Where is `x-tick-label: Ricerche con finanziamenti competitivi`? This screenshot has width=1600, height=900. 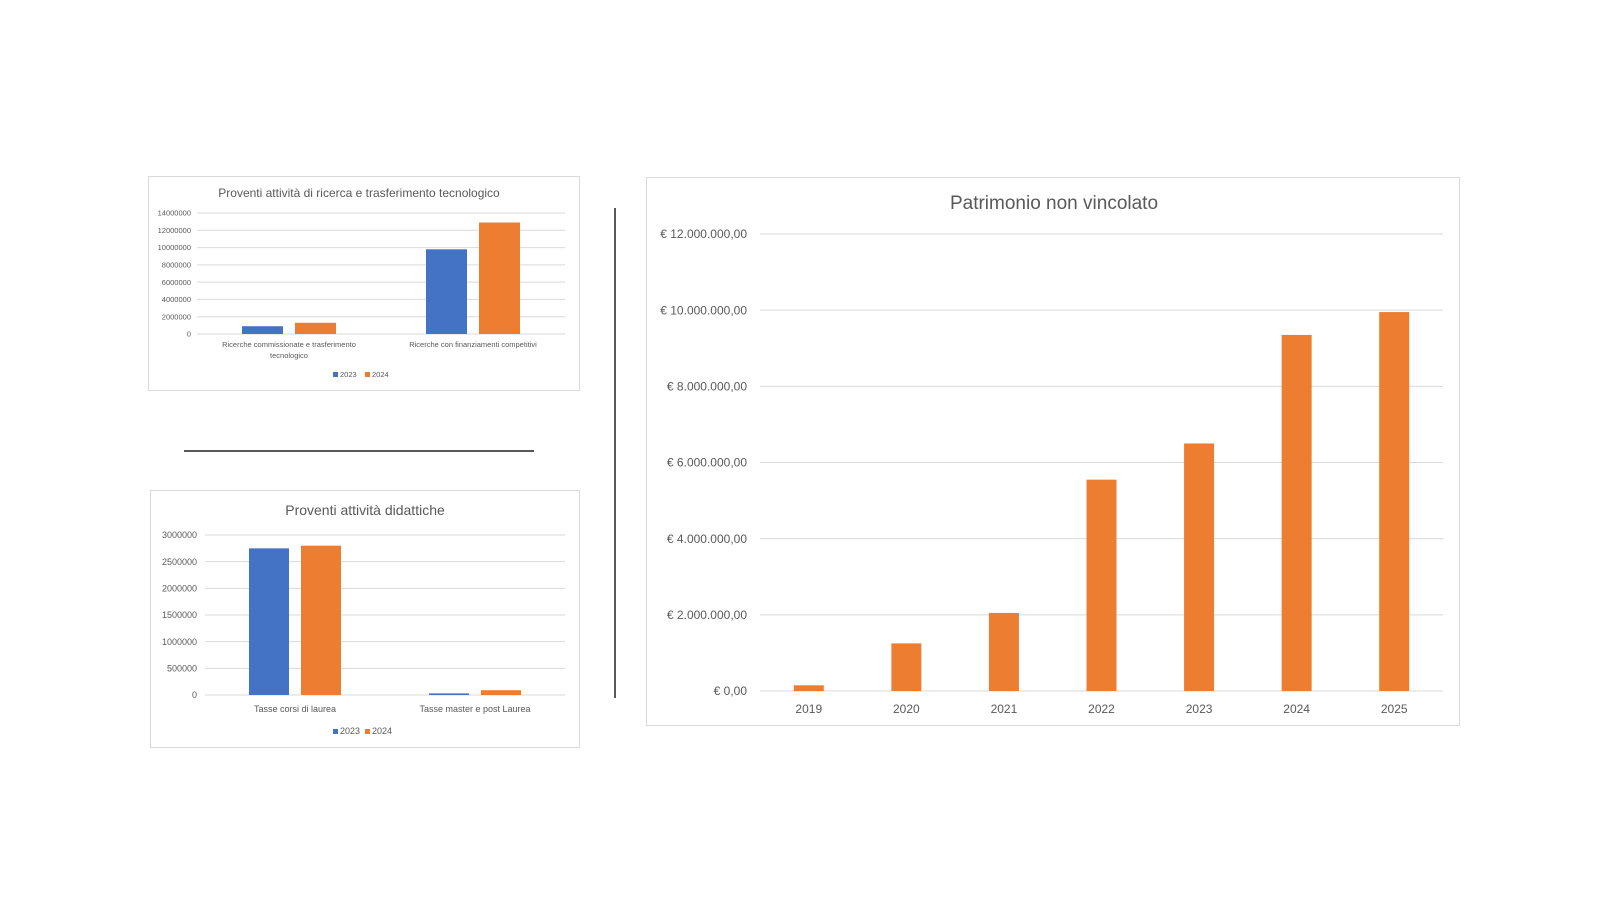 x-tick-label: Ricerche con finanziamenti competitivi is located at coordinates (473, 344).